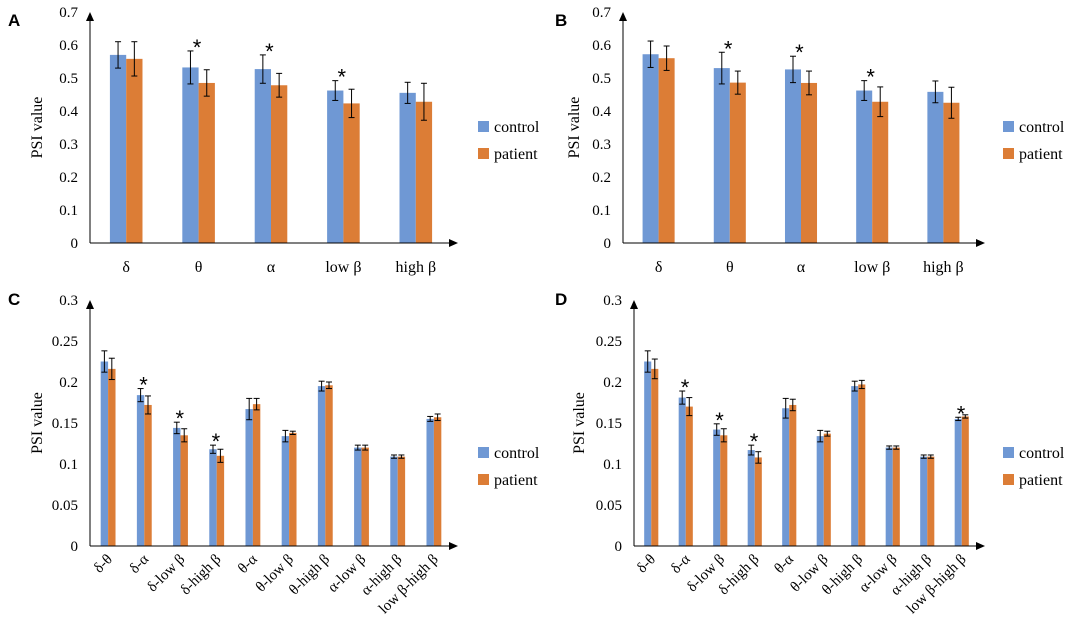 The width and height of the screenshot is (1084, 637). What do you see at coordinates (601, 46) in the screenshot?
I see `y-tick-label: 0.6` at bounding box center [601, 46].